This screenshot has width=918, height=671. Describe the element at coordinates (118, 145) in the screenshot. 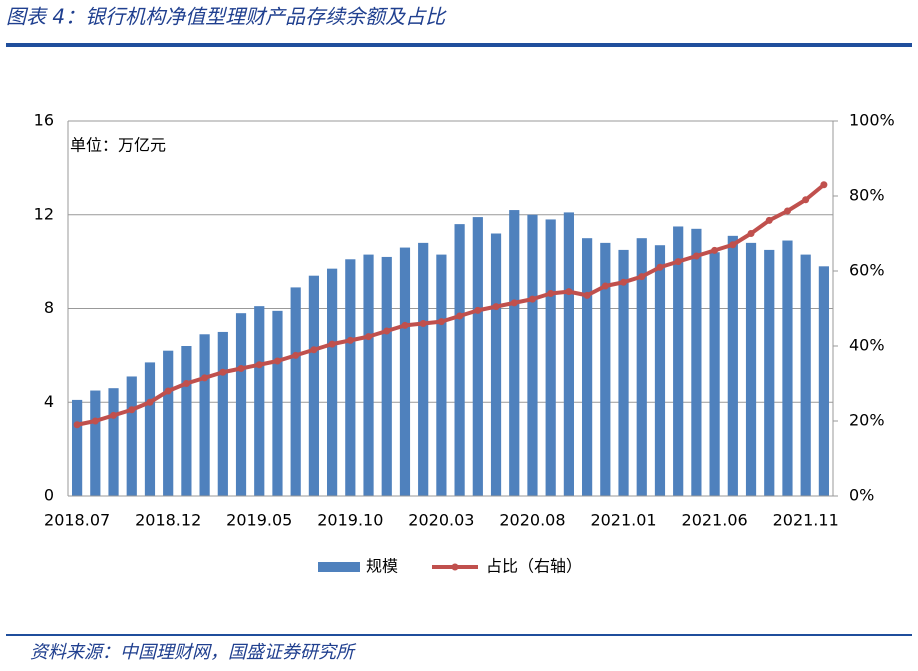

I see `unit-annotation: 单位：万亿元` at that location.